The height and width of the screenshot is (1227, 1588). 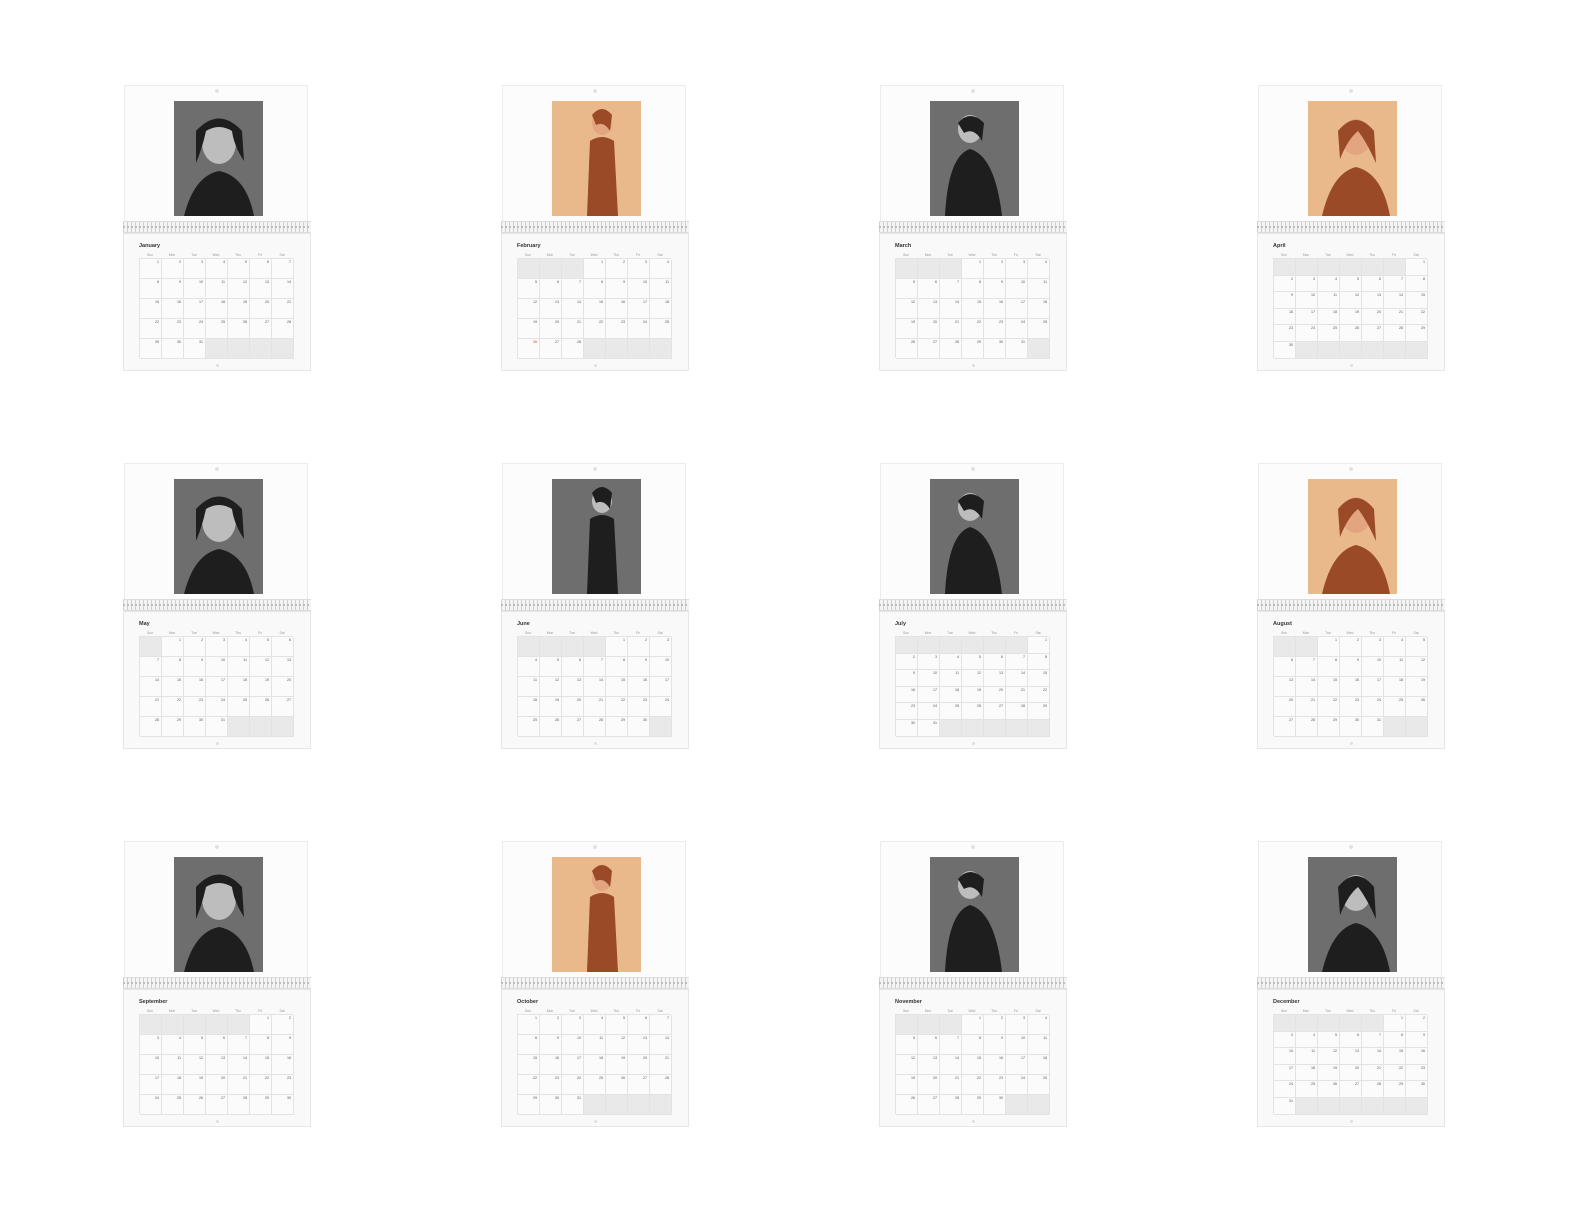 What do you see at coordinates (579, 1098) in the screenshot?
I see `day-number: 31` at bounding box center [579, 1098].